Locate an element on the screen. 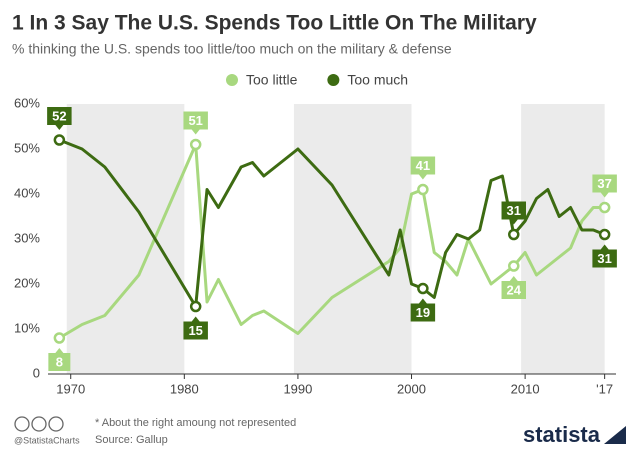  x-tick-label: 2000 is located at coordinates (411, 388).